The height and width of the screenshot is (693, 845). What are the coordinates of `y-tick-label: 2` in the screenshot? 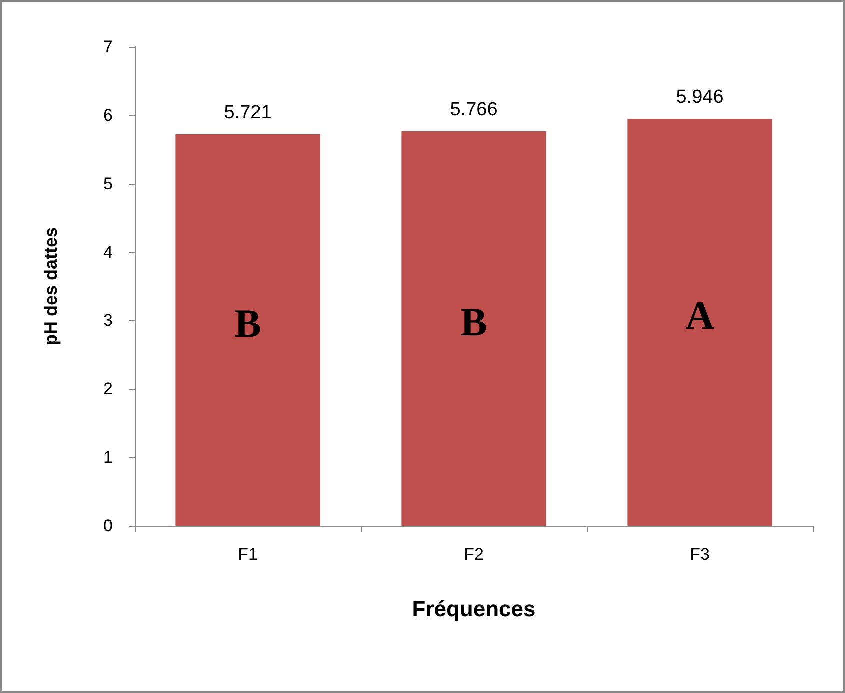 It's located at (108, 389).